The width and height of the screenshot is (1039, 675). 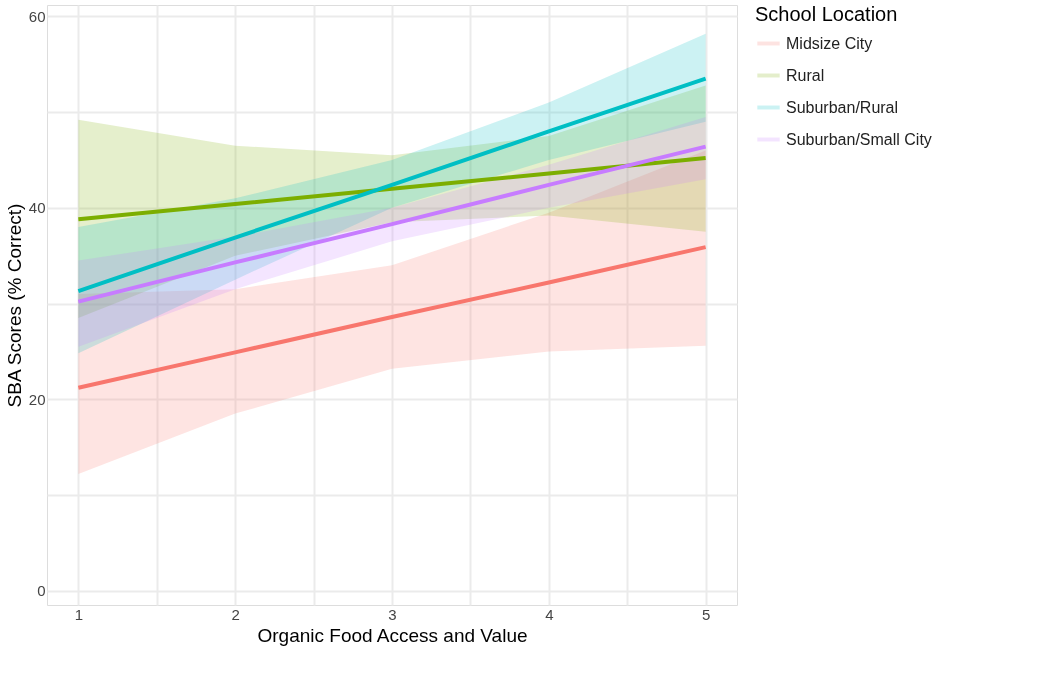 I want to click on legend-label: Suburban/Small City, so click(x=859, y=139).